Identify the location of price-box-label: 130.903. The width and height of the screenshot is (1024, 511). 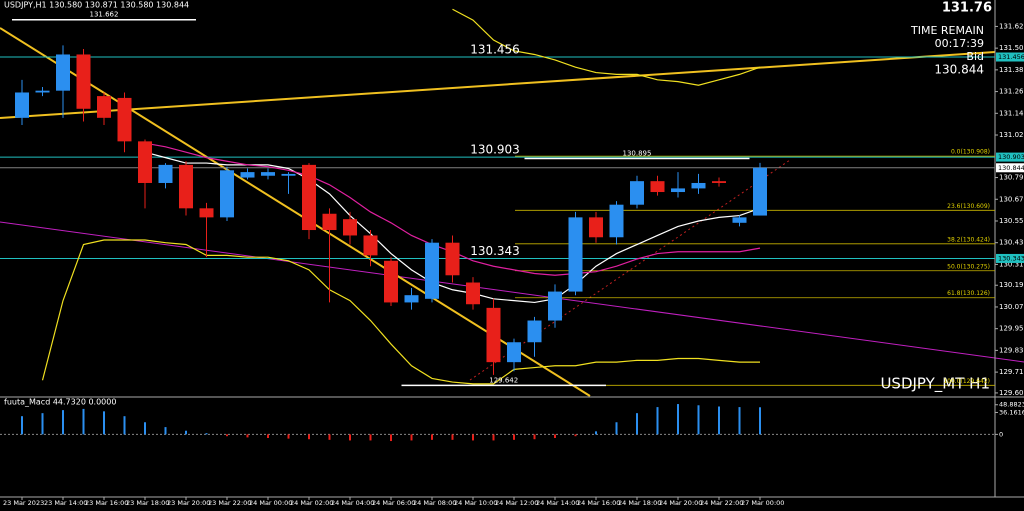
(1011, 157).